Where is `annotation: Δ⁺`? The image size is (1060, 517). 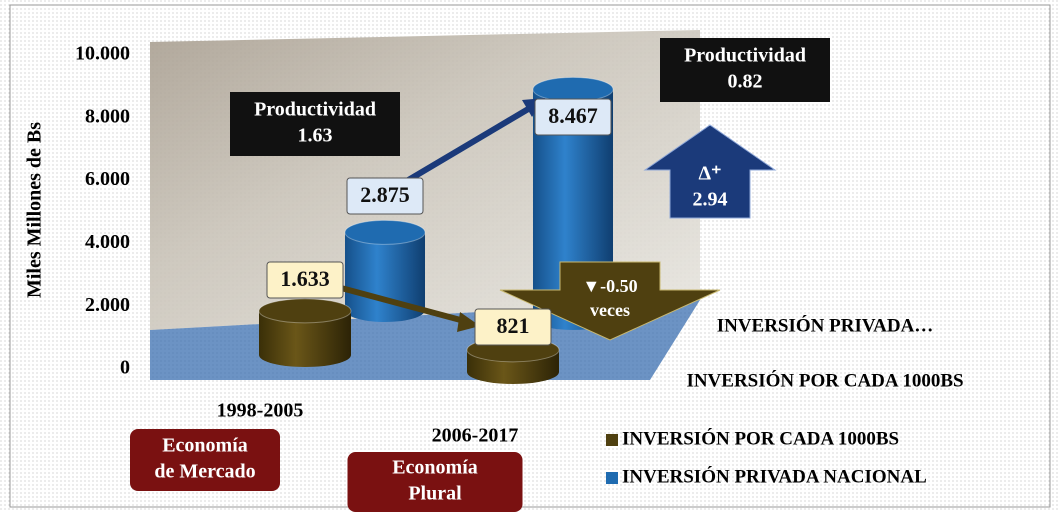 annotation: Δ⁺ is located at coordinates (709, 174).